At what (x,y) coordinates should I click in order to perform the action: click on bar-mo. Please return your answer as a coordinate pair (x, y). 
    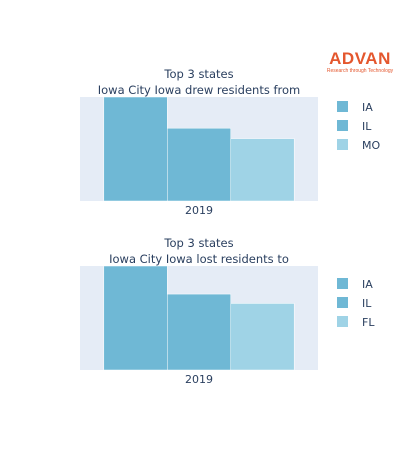
    Looking at the image, I should click on (262, 170).